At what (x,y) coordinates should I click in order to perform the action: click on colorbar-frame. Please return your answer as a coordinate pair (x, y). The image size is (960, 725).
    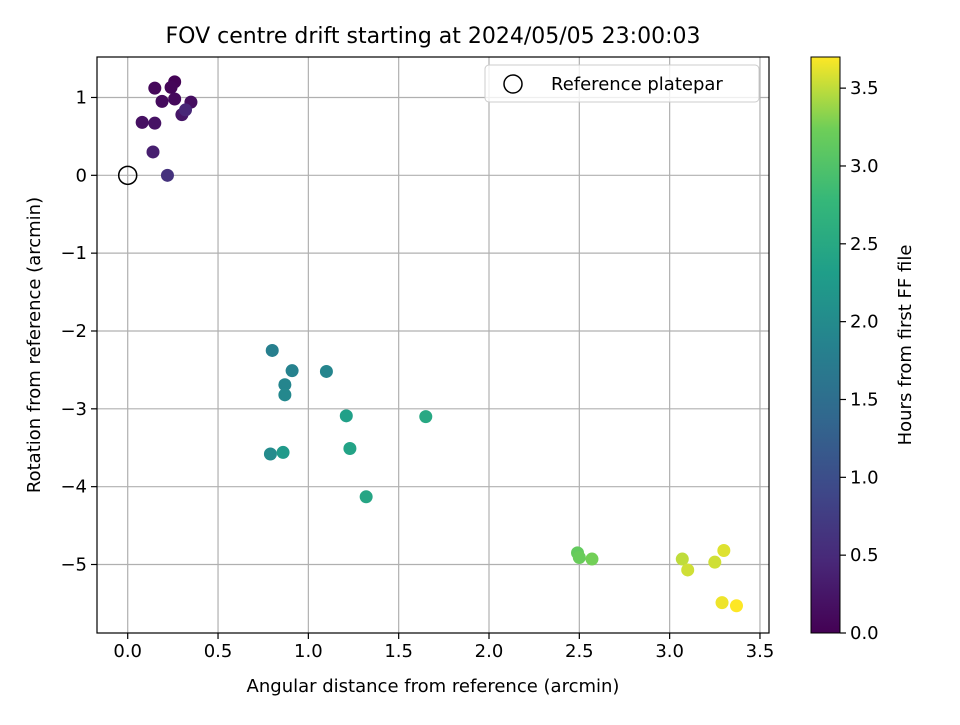
    Looking at the image, I should click on (825, 345).